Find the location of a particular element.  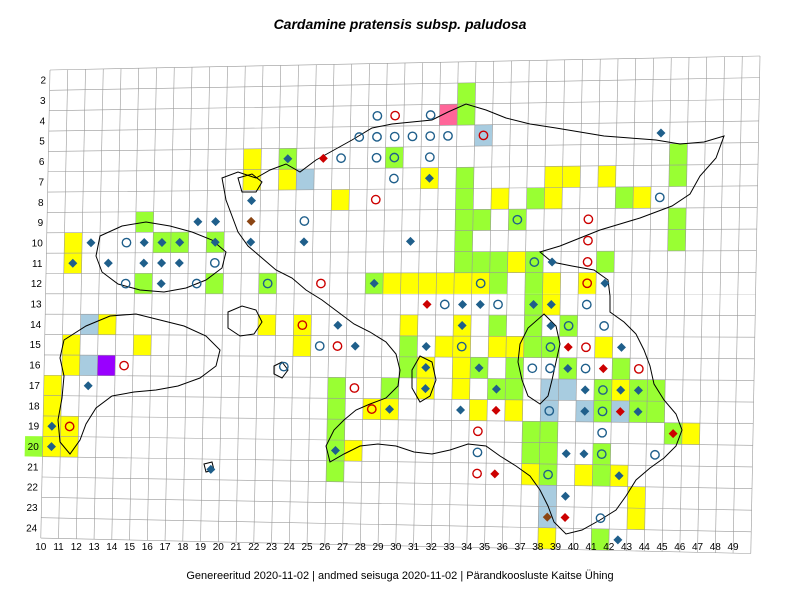

x-tick-label: 40 is located at coordinates (574, 547).